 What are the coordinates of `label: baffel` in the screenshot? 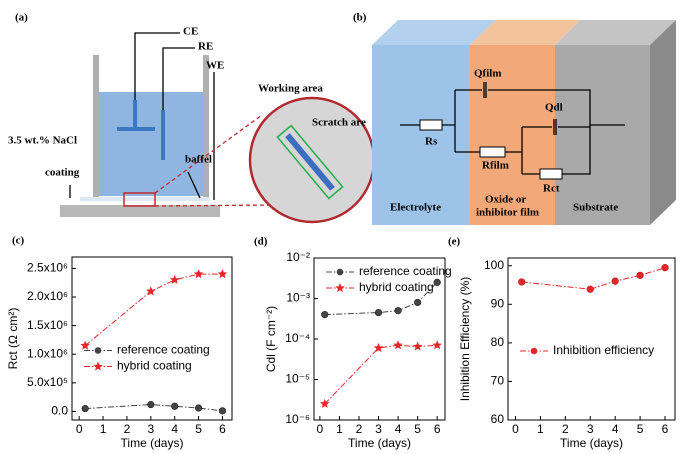 It's located at (198, 160).